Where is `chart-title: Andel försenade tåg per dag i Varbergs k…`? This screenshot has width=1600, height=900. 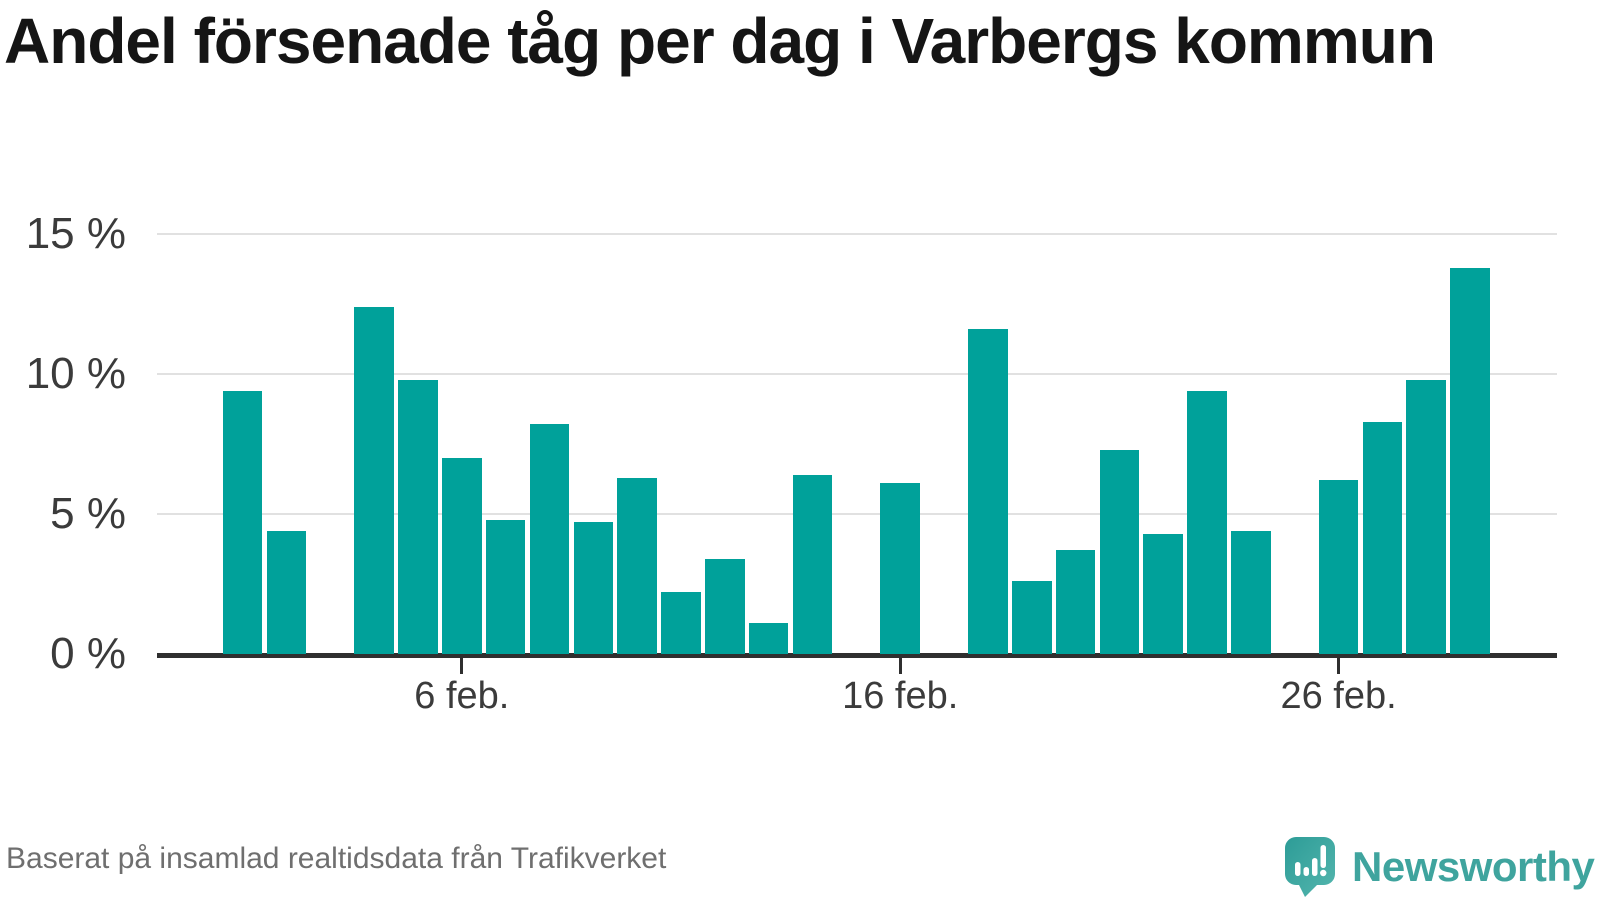 chart-title: Andel försenade tåg per dag i Varbergs k… is located at coordinates (720, 41).